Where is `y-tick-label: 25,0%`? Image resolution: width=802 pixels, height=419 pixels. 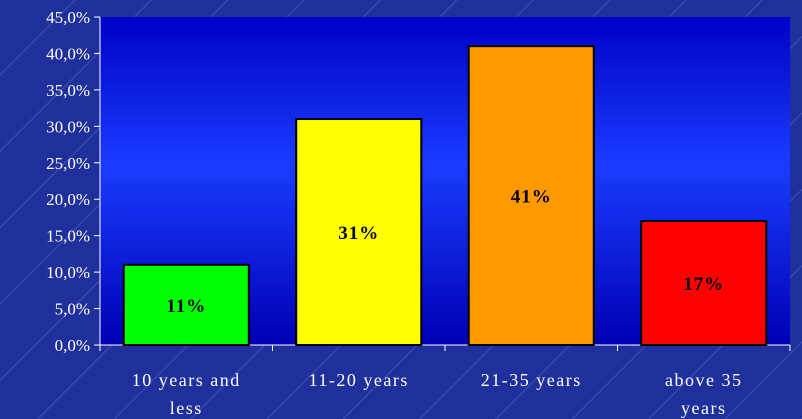 y-tick-label: 25,0% is located at coordinates (68, 163).